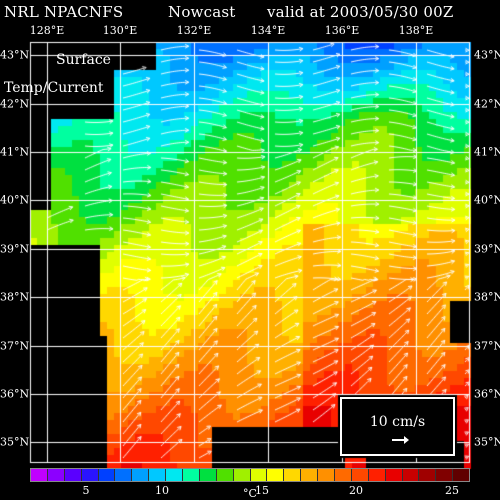  What do you see at coordinates (487, 297) in the screenshot?
I see `lat-label-r-5: 38°N` at bounding box center [487, 297].